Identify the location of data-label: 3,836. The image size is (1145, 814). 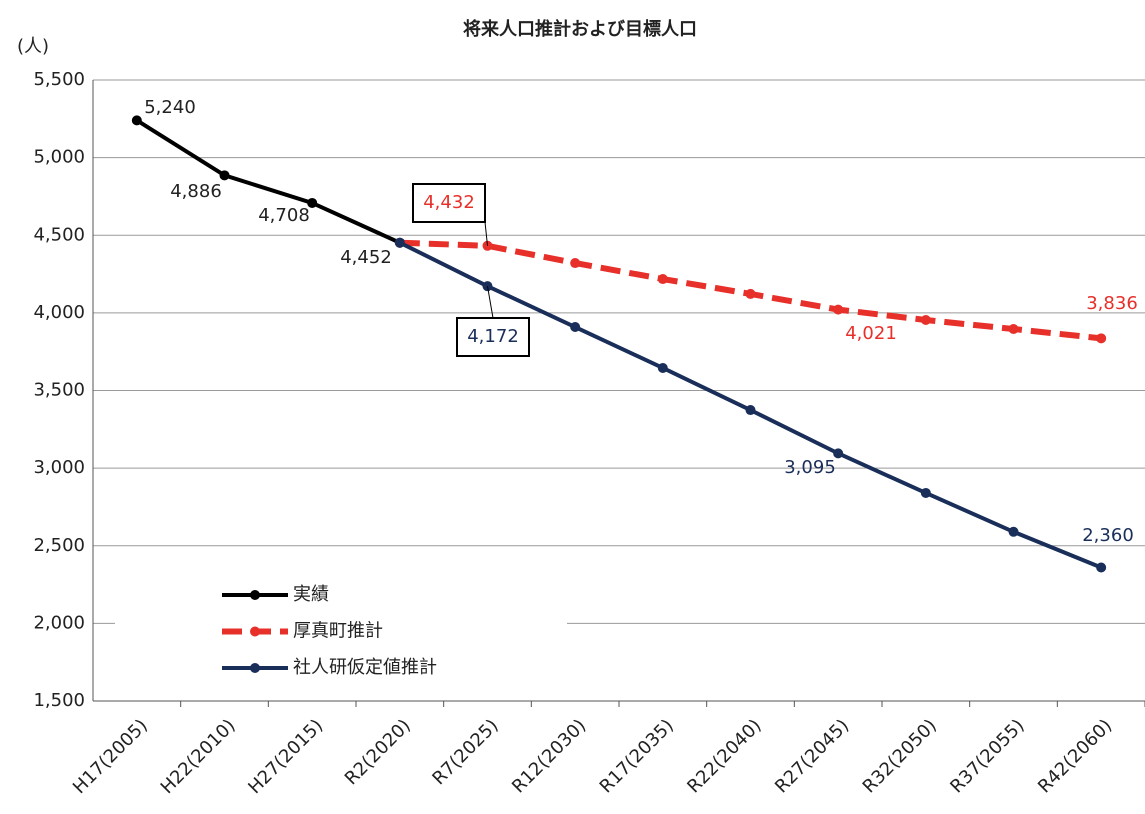
(1112, 303).